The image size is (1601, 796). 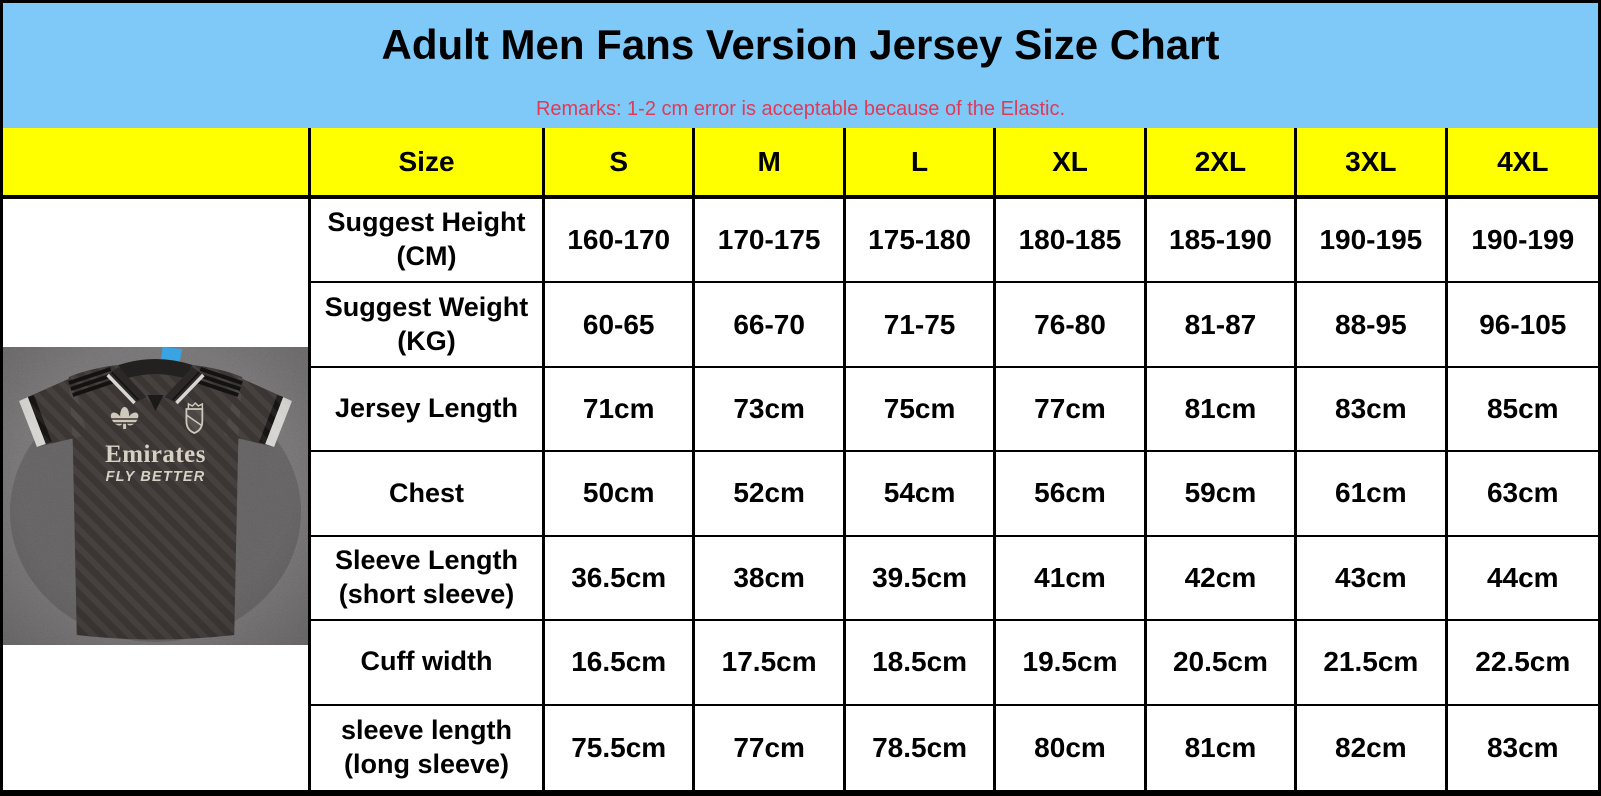 What do you see at coordinates (426, 306) in the screenshot?
I see `row-label: Suggest Weight` at bounding box center [426, 306].